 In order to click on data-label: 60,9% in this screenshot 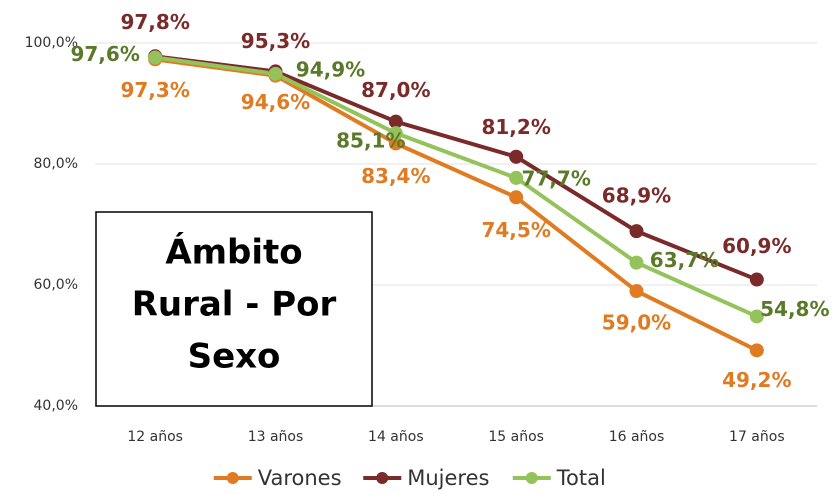, I will do `click(756, 246)`.